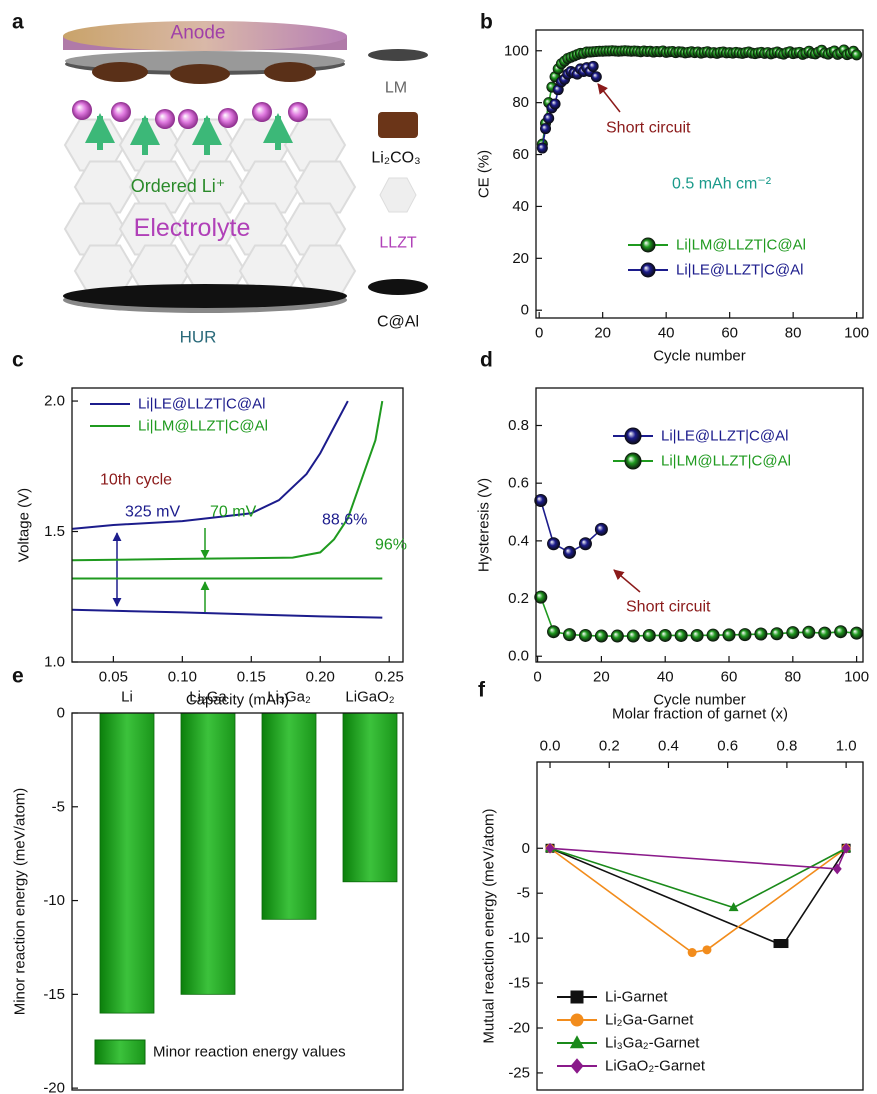  I want to click on y-tick-label: 0, so click(61, 713).